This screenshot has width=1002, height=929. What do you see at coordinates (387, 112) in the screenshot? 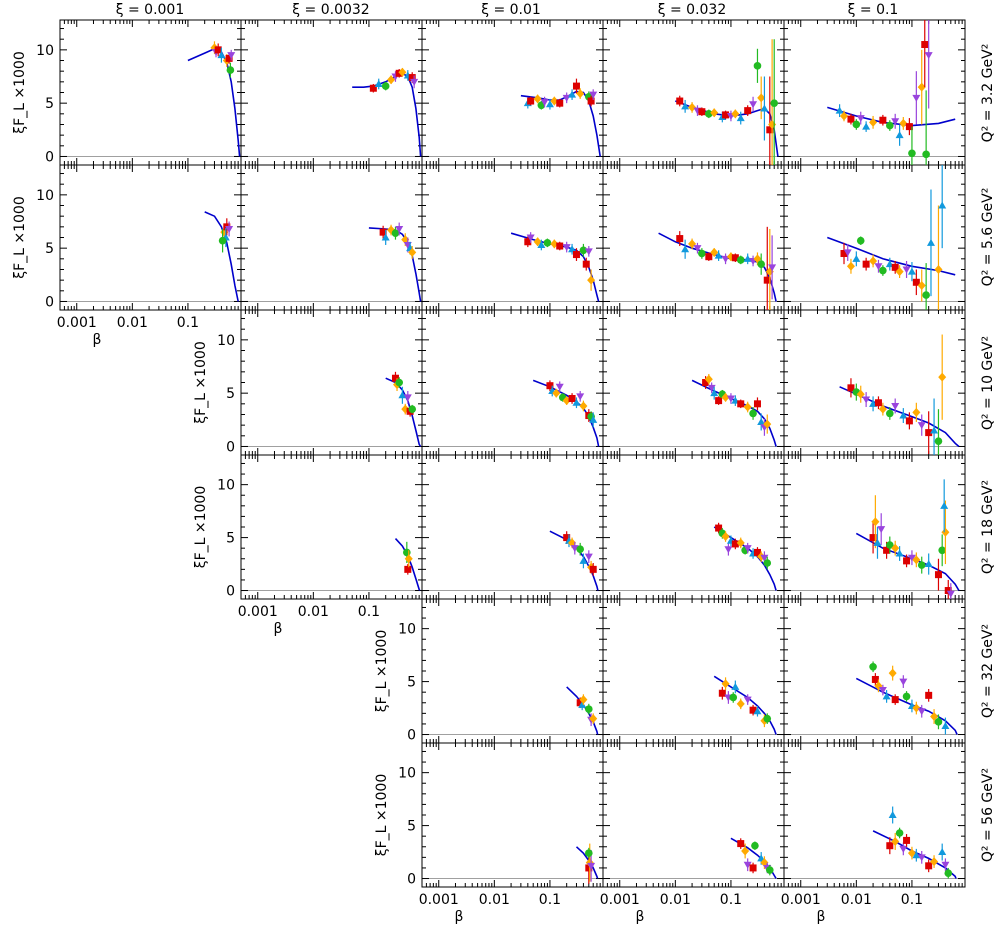
I see `panel-r0-c1` at bounding box center [387, 112].